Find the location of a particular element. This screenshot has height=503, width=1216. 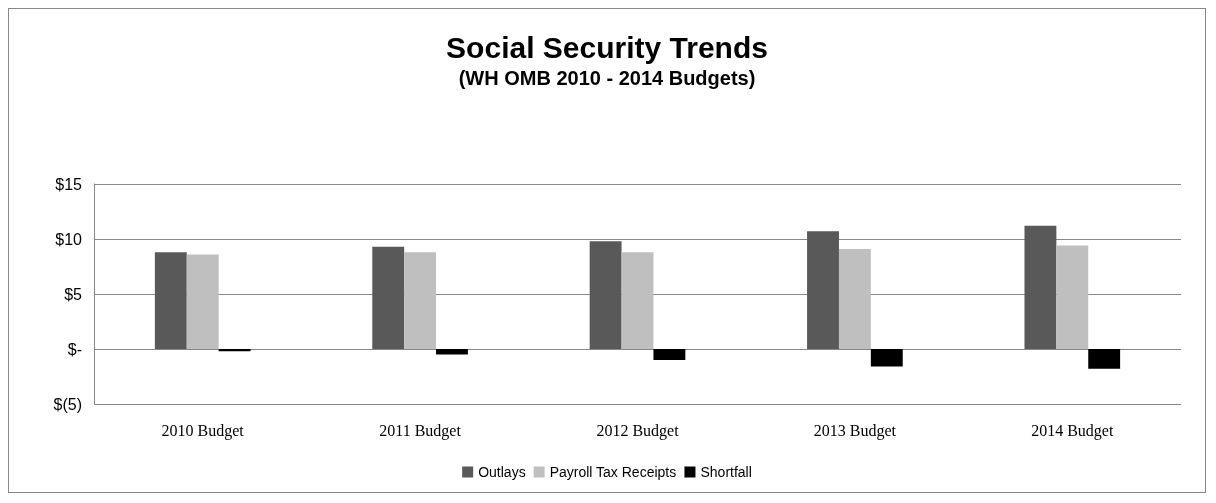

chart-subtitle: (WH OMB 2010 - 2014 Budgets) is located at coordinates (607, 78).